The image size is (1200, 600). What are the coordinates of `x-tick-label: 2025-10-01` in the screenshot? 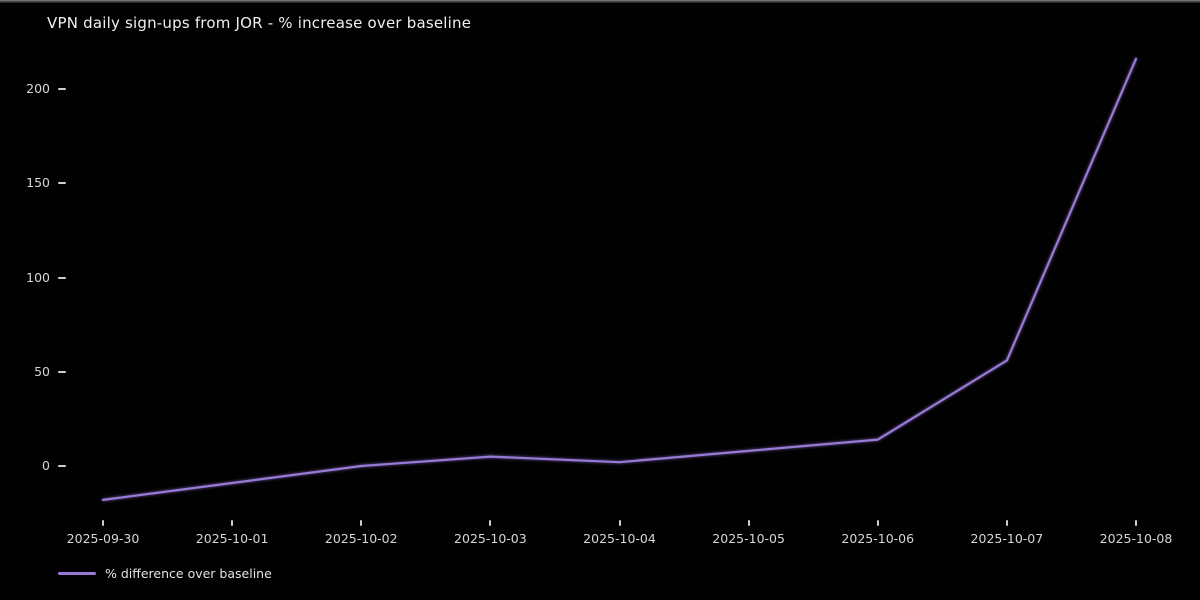 It's located at (232, 538).